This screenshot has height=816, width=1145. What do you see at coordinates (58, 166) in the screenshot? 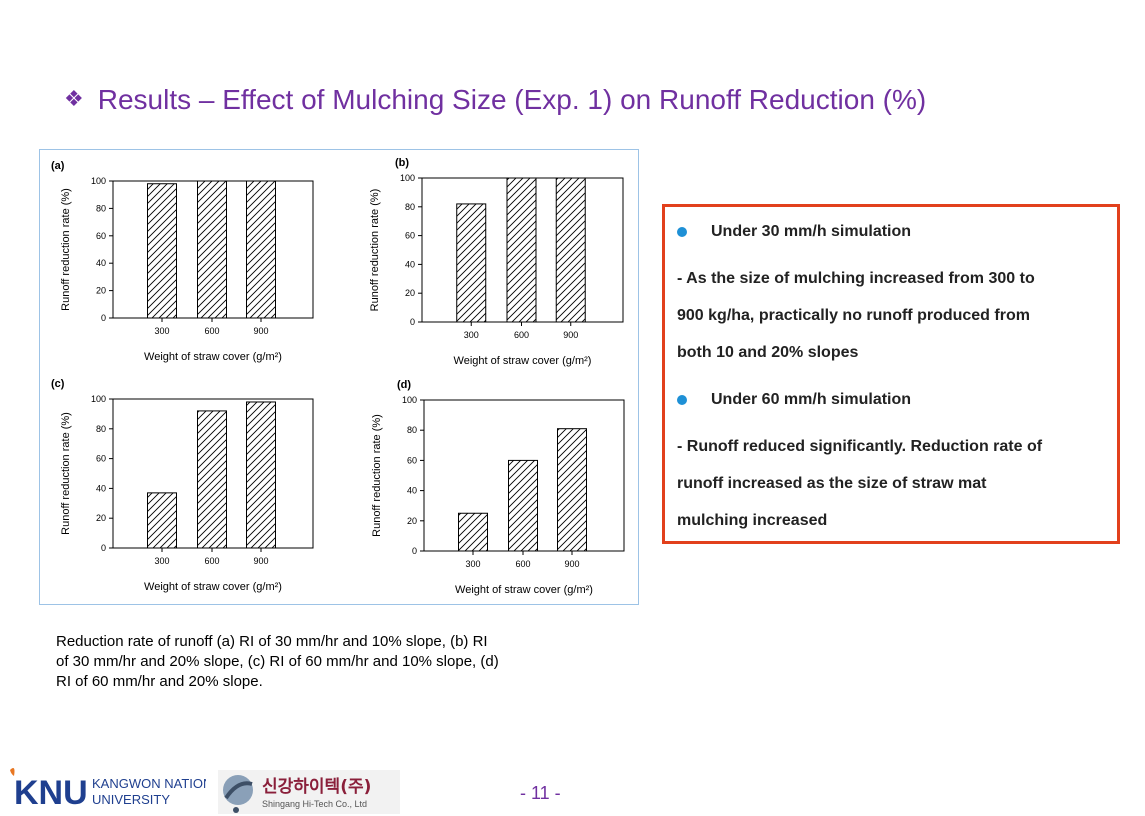
I see `panel-label: (a)` at bounding box center [58, 166].